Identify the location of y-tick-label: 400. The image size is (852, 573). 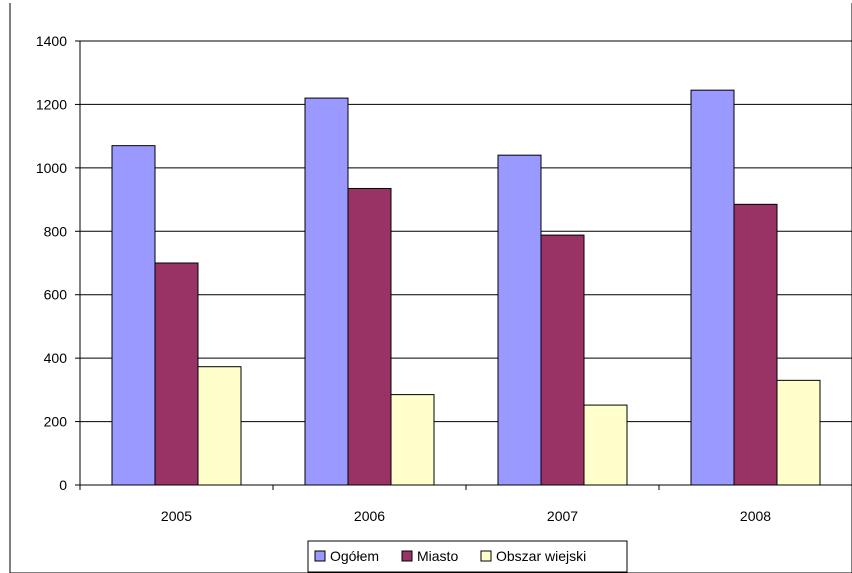
(56, 358).